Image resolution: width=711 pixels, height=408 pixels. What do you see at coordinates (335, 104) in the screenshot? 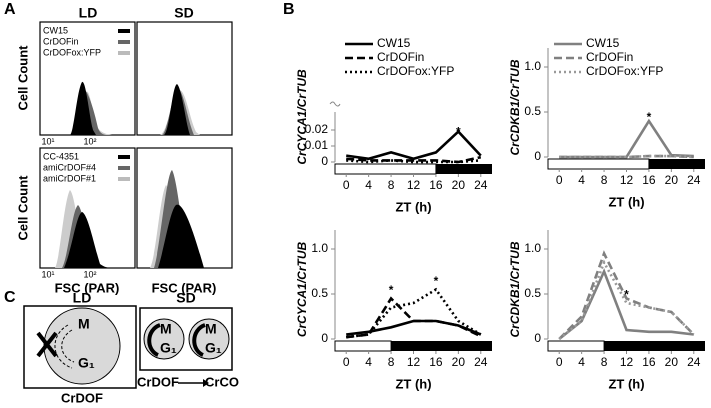
I see `axis-break` at bounding box center [335, 104].